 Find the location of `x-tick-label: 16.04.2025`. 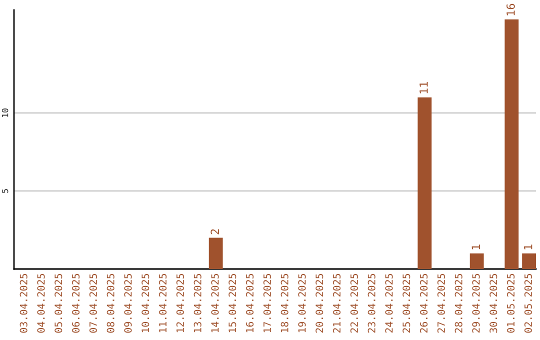

x-tick-label: 16.04.2025 is located at coordinates (250, 303).